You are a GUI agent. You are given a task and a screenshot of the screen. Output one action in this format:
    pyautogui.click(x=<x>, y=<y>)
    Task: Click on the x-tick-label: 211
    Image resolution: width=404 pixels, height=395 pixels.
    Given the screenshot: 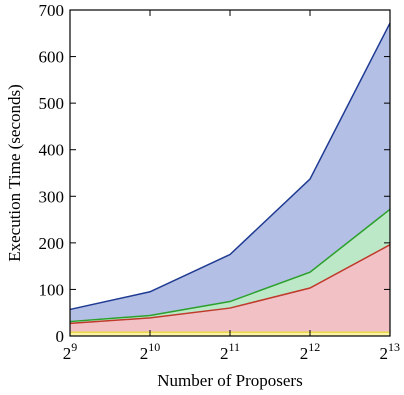 What is the action you would take?
    pyautogui.click(x=230, y=351)
    